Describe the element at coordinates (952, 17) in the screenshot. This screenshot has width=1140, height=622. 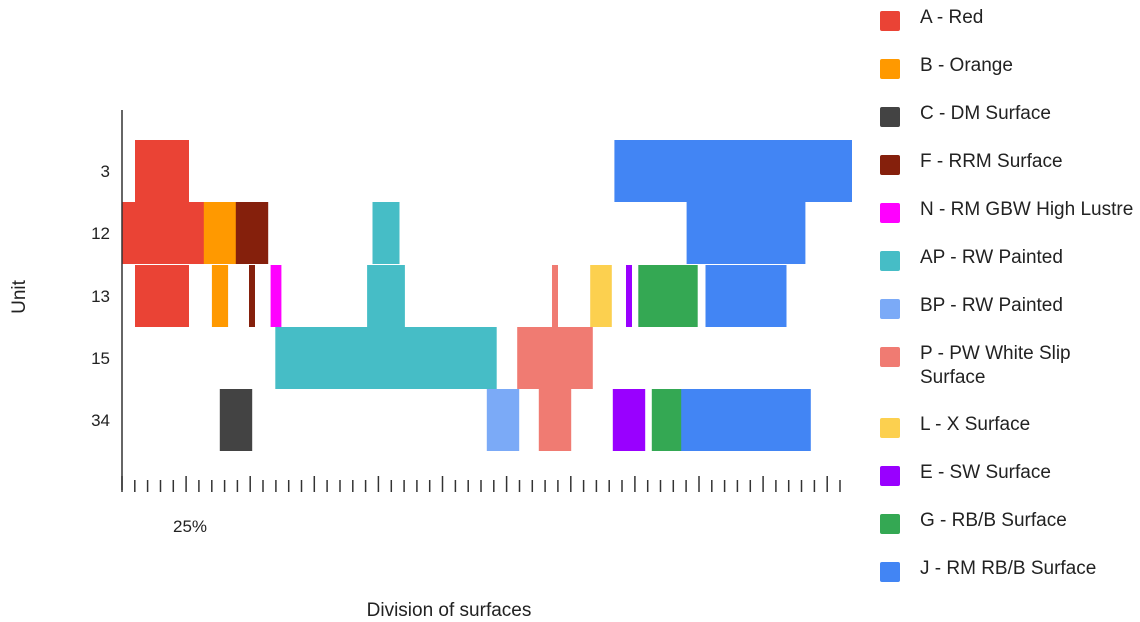
I see `legend-label: A - Red` at that location.